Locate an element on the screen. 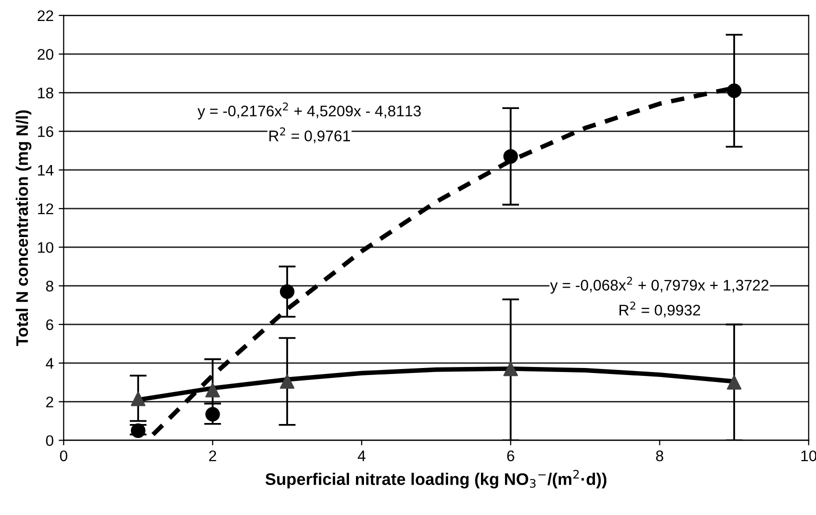  y-tick-label: 8 is located at coordinates (50, 286).